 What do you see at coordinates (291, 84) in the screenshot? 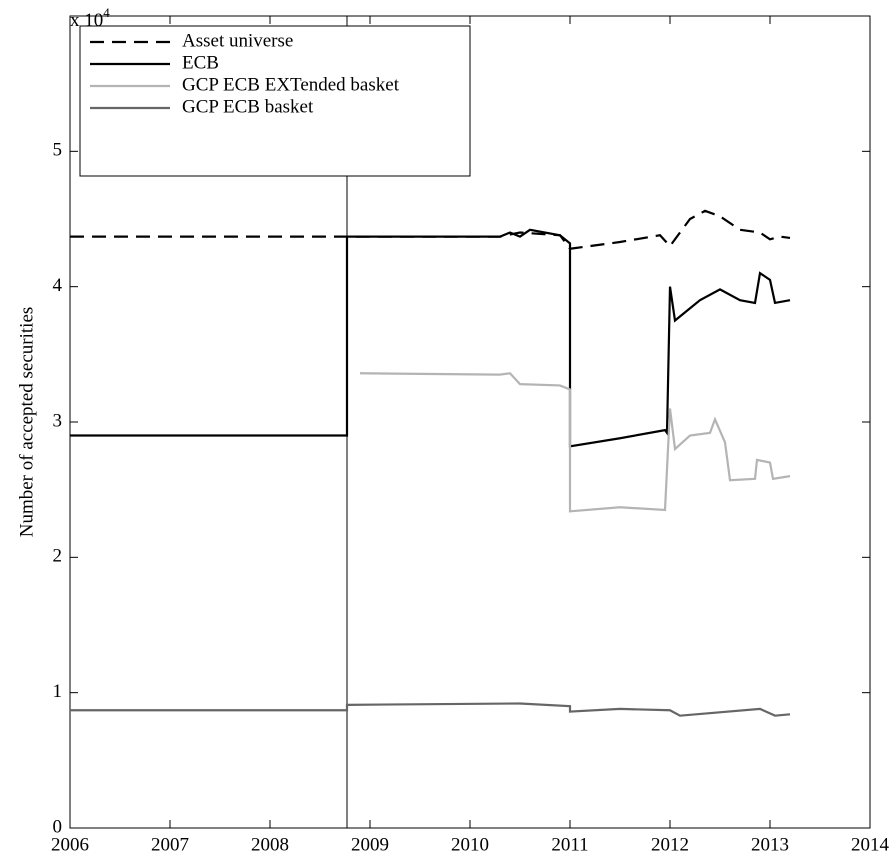
I see `legend-label: GCP ECB EXTended basket` at bounding box center [291, 84].